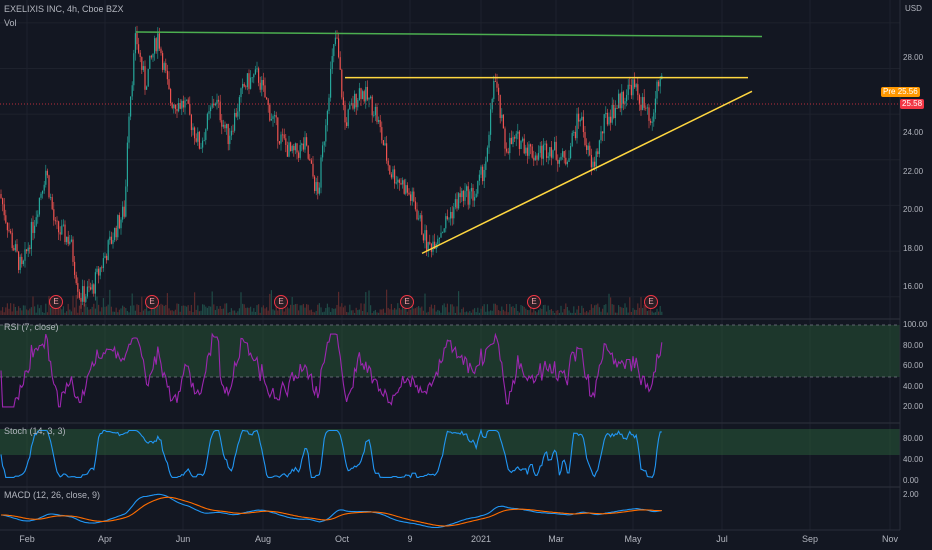  Describe the element at coordinates (64, 9) in the screenshot. I see `symbol-title: EXELIXIS INC, 4h, Cboe BZX` at that location.